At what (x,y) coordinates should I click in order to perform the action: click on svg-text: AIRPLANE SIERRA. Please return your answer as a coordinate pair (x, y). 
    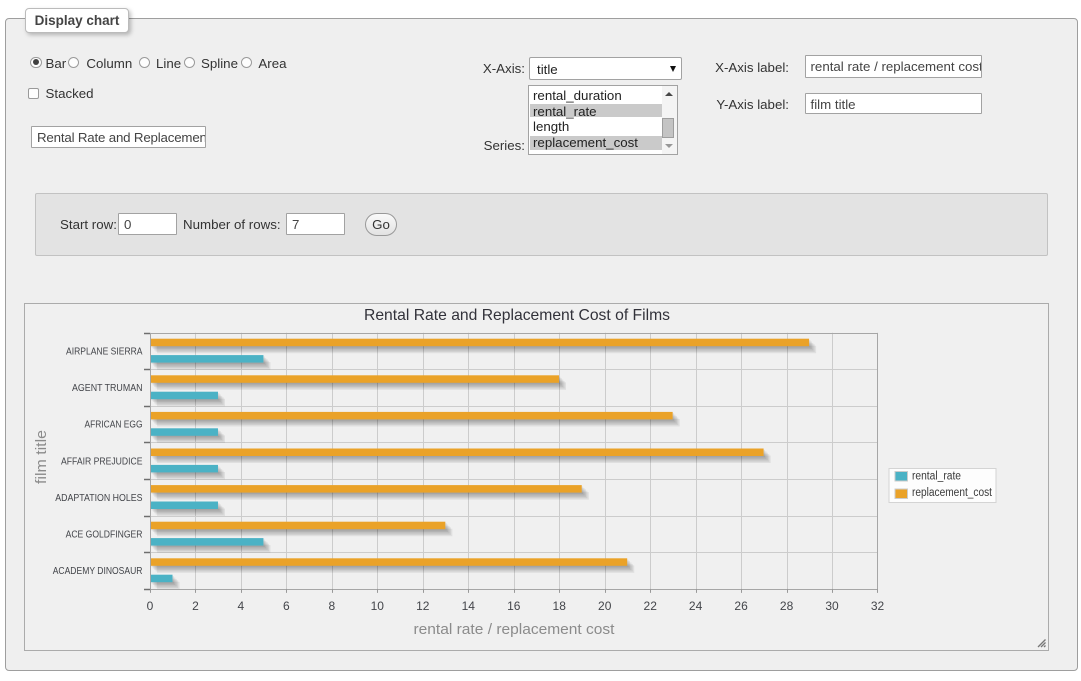
    Looking at the image, I should click on (104, 352).